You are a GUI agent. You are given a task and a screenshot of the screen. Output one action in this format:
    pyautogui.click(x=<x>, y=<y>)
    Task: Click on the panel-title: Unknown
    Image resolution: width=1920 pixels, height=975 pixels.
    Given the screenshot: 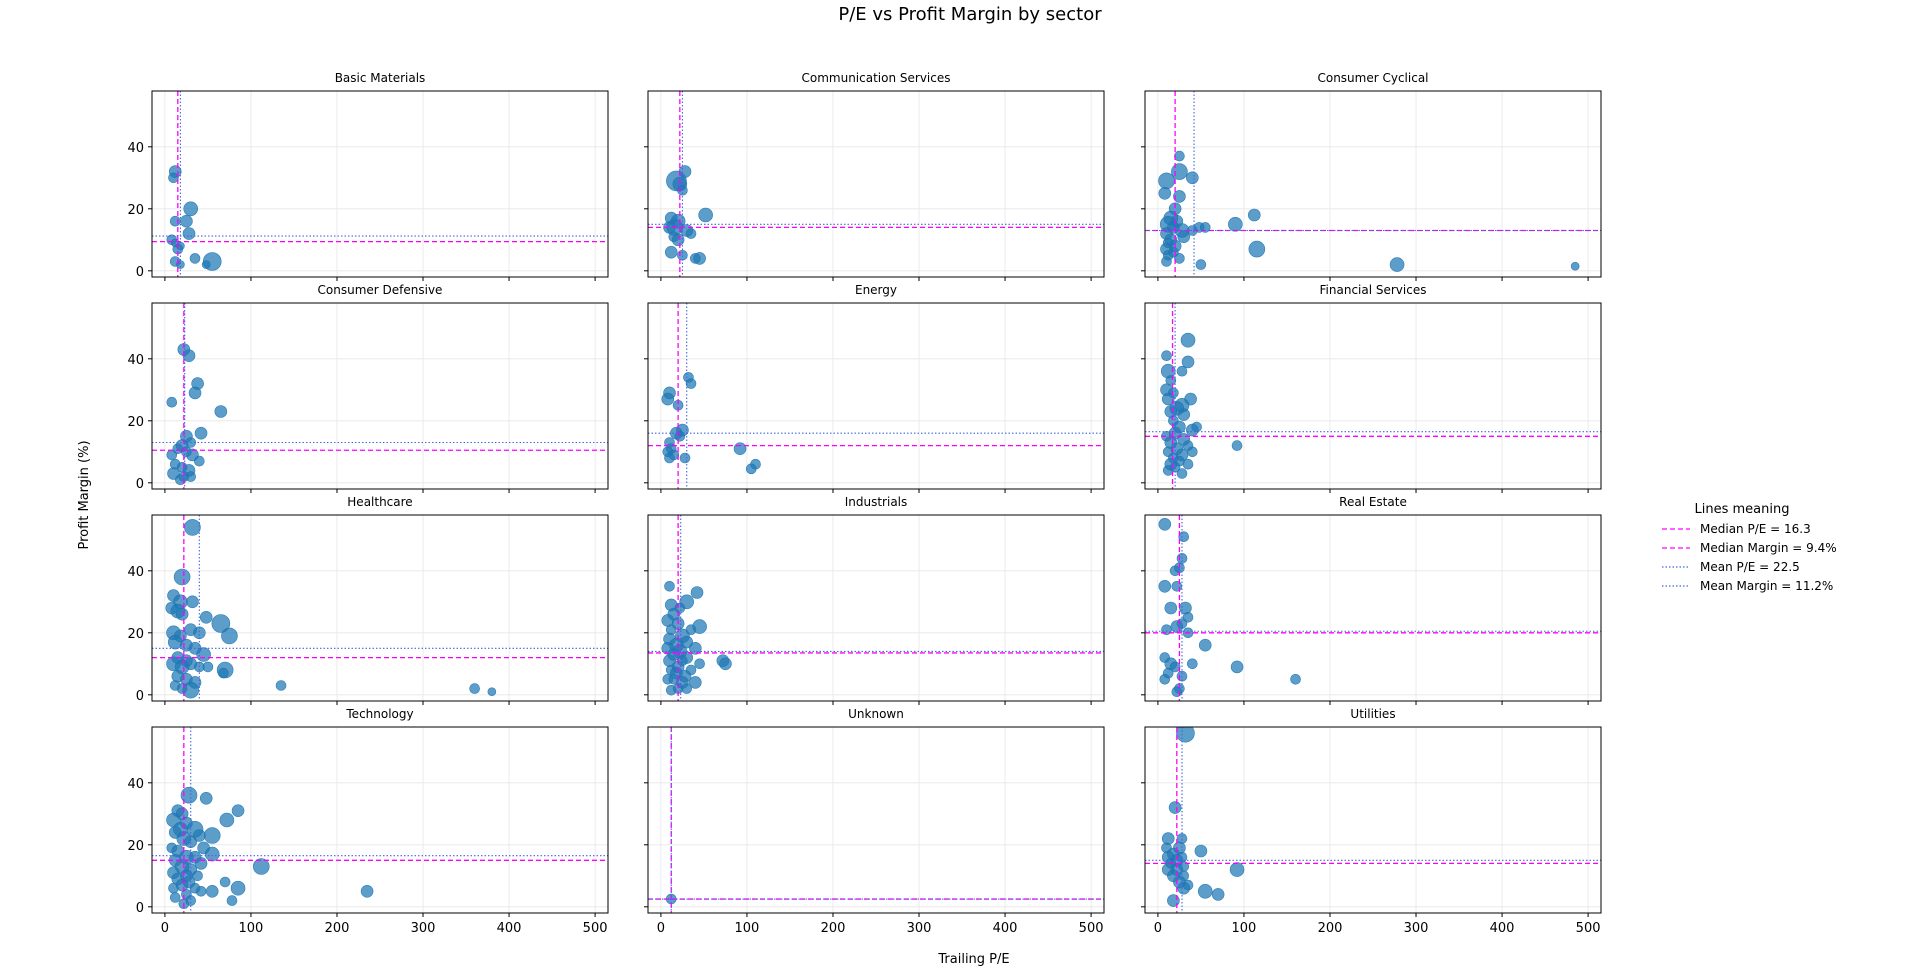 What is the action you would take?
    pyautogui.click(x=876, y=714)
    